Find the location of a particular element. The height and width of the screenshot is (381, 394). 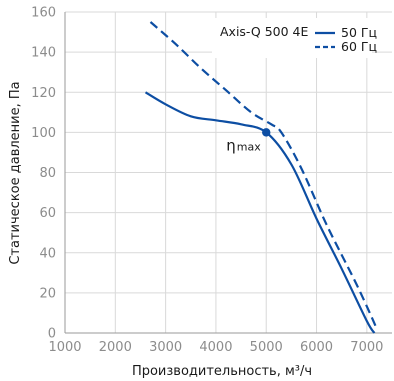

y-tick-labels: 0 20 40 60 80 100 120 140 160 is located at coordinates (43, 174).